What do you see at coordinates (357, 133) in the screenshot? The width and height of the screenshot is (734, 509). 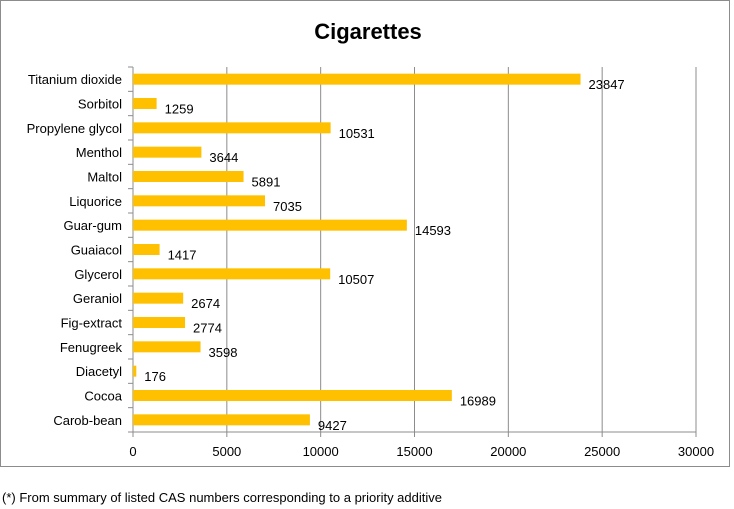 I see `data-label: 10531` at bounding box center [357, 133].